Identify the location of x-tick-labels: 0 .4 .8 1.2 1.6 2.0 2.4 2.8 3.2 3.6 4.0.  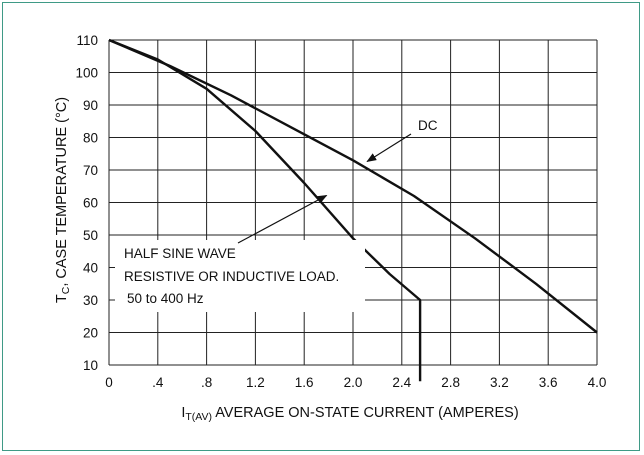
(355, 382).